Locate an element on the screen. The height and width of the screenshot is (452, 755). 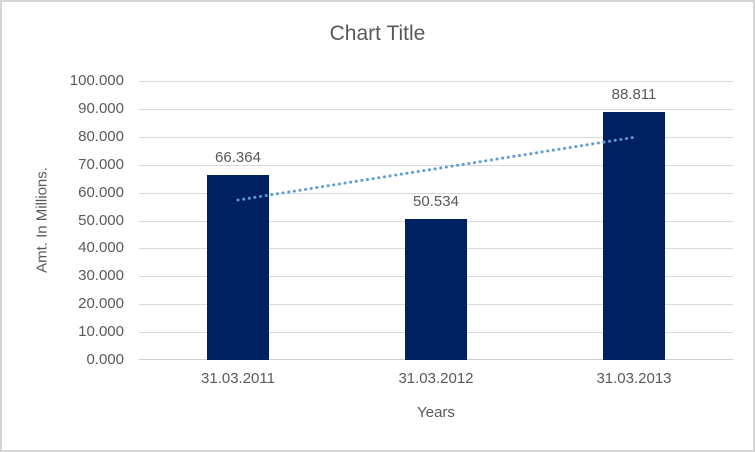
y-tick-label: 90.000 is located at coordinates (101, 108).